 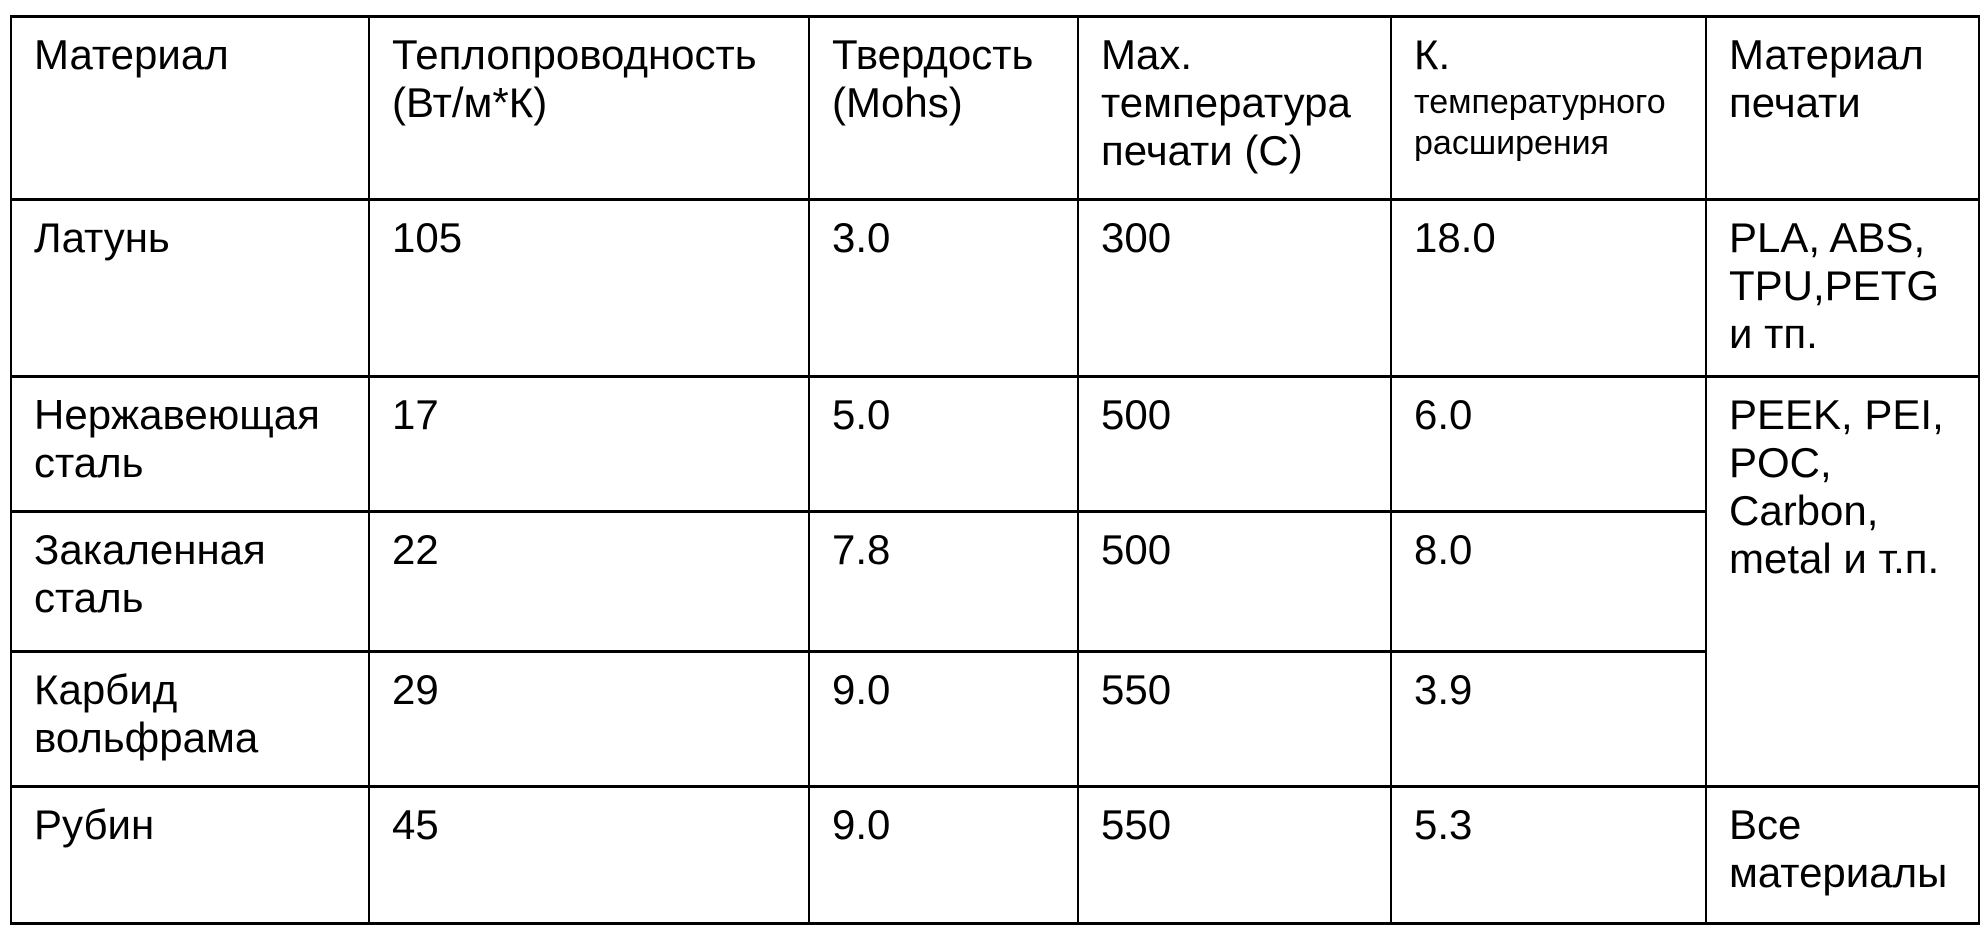 What do you see at coordinates (190, 855) in the screenshot?
I see `cell-material: Рубин` at bounding box center [190, 855].